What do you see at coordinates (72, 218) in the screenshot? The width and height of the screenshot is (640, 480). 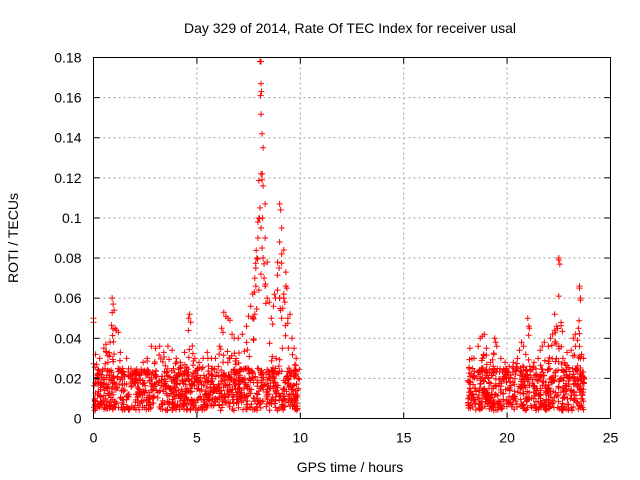 I see `y-tick-label: 0.1` at bounding box center [72, 218].